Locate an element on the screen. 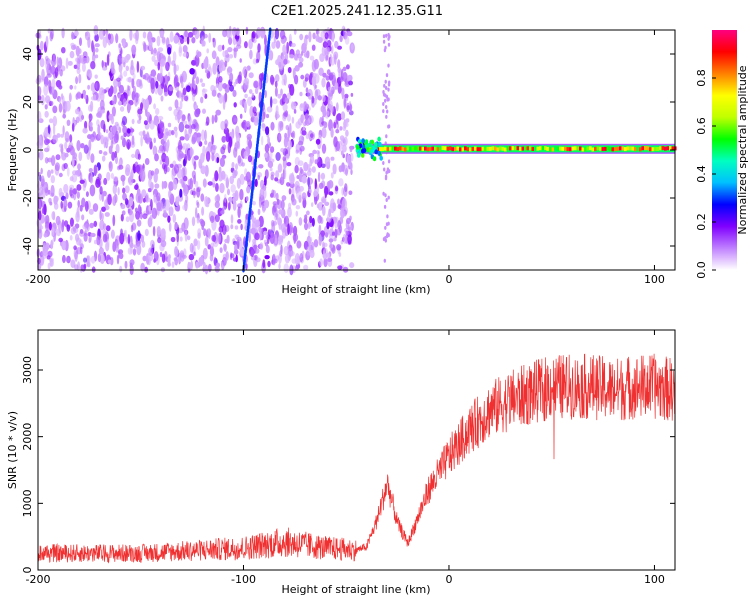  spectrogram-y-tick-label: 20 is located at coordinates (27, 102).